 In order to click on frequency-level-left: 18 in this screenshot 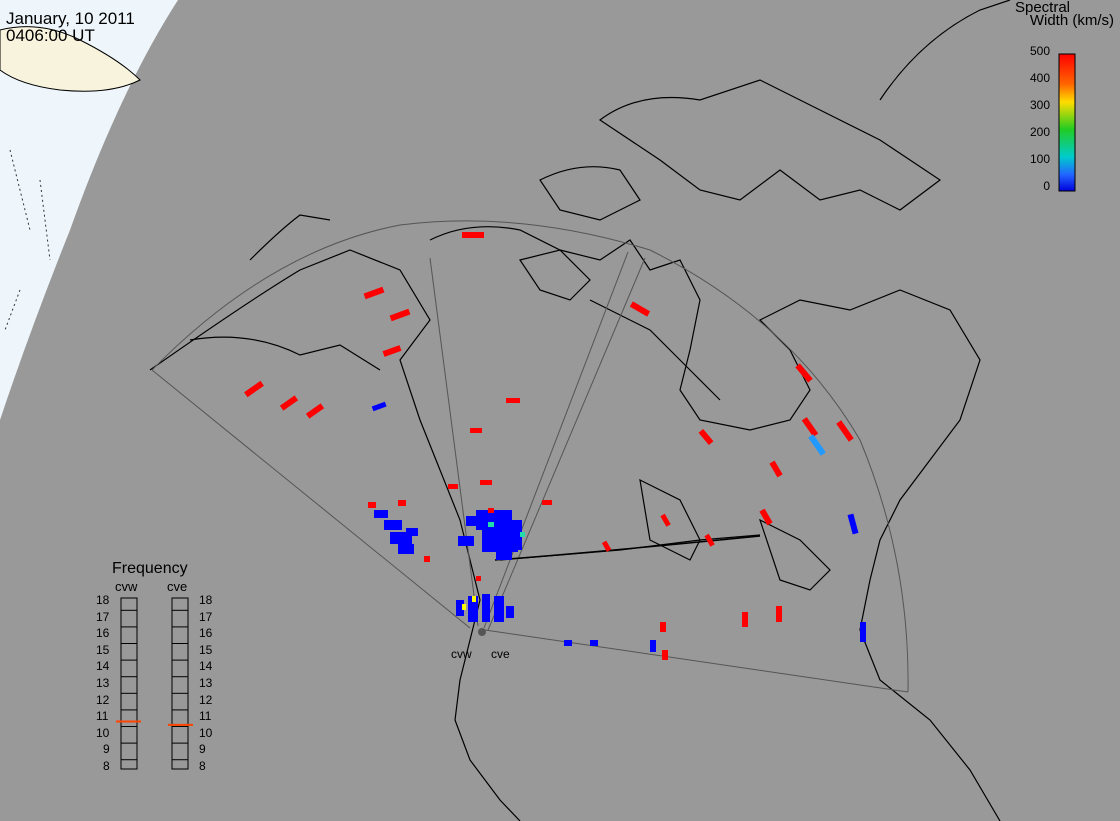, I will do `click(103, 600)`.